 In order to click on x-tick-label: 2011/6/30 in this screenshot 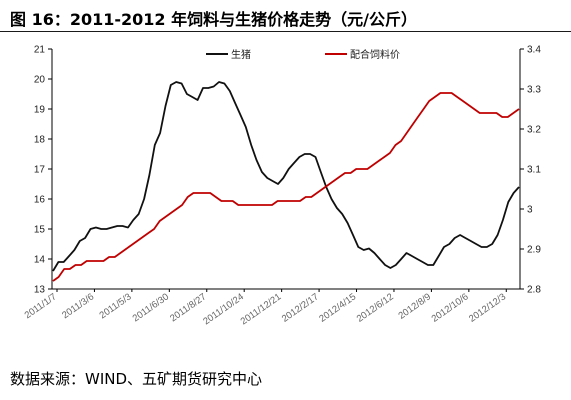, I will do `click(151, 307)`.